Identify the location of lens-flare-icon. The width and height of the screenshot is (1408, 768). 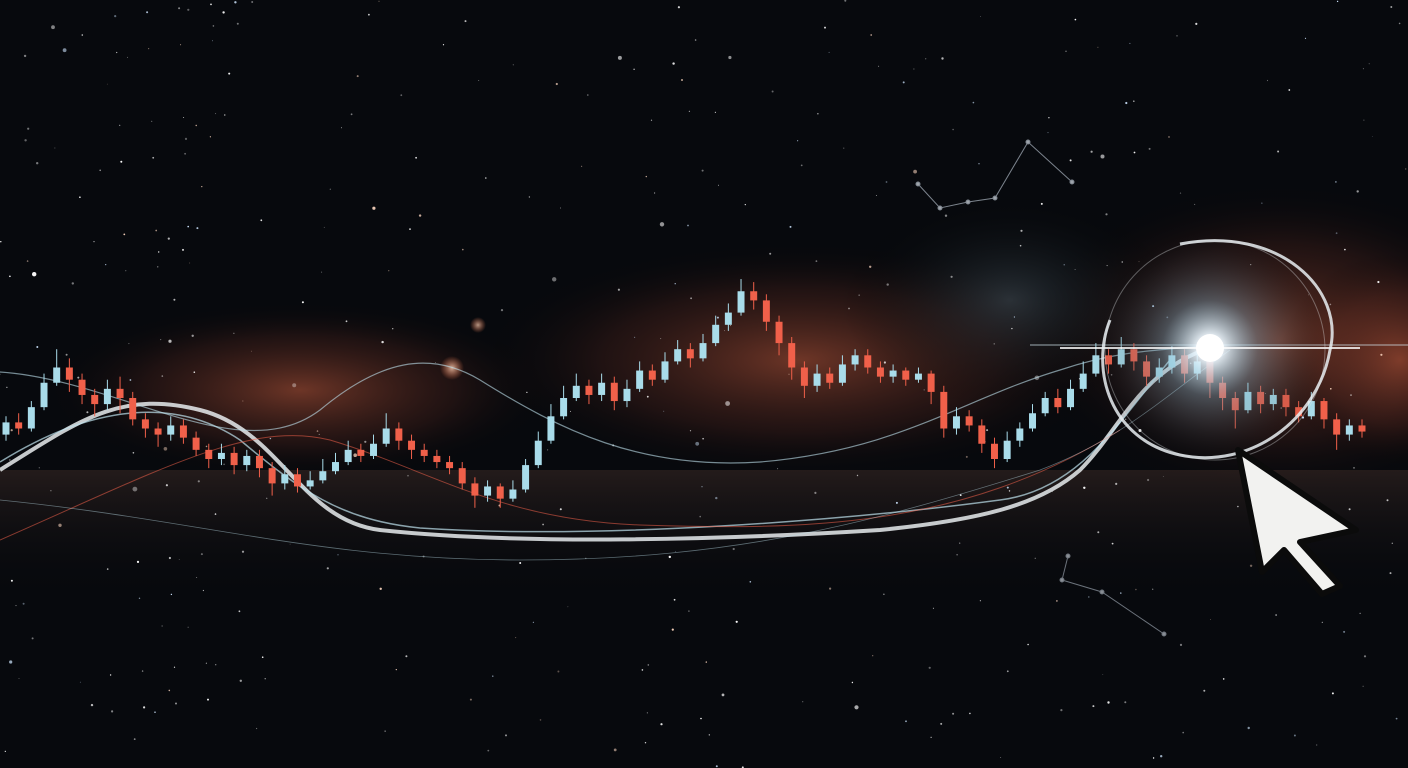
(1210, 348).